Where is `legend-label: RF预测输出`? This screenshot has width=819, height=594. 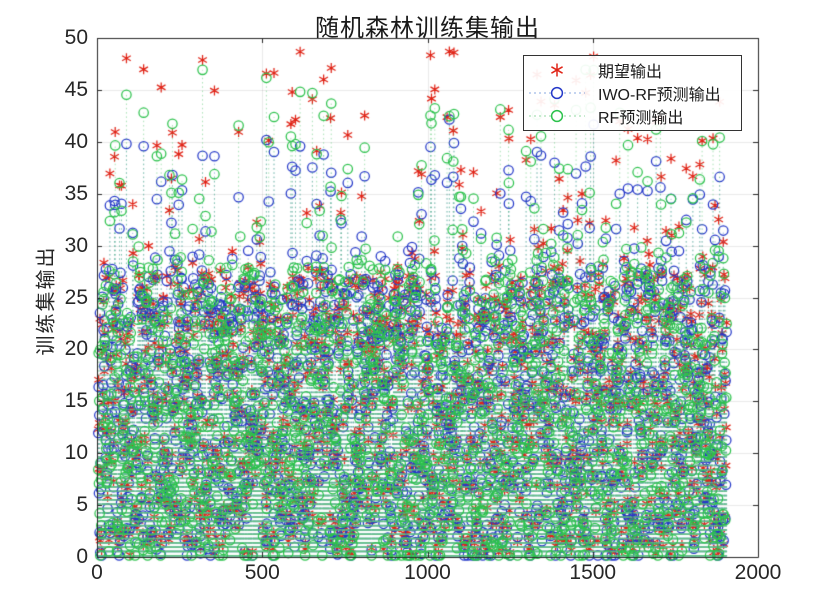 legend-label: RF预测输出 is located at coordinates (641, 119).